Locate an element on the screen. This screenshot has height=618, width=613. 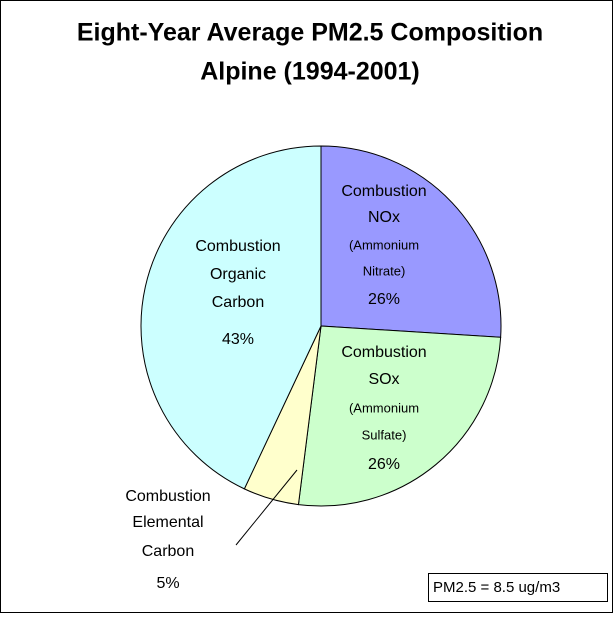
slice-label: Elemental is located at coordinates (167, 522).